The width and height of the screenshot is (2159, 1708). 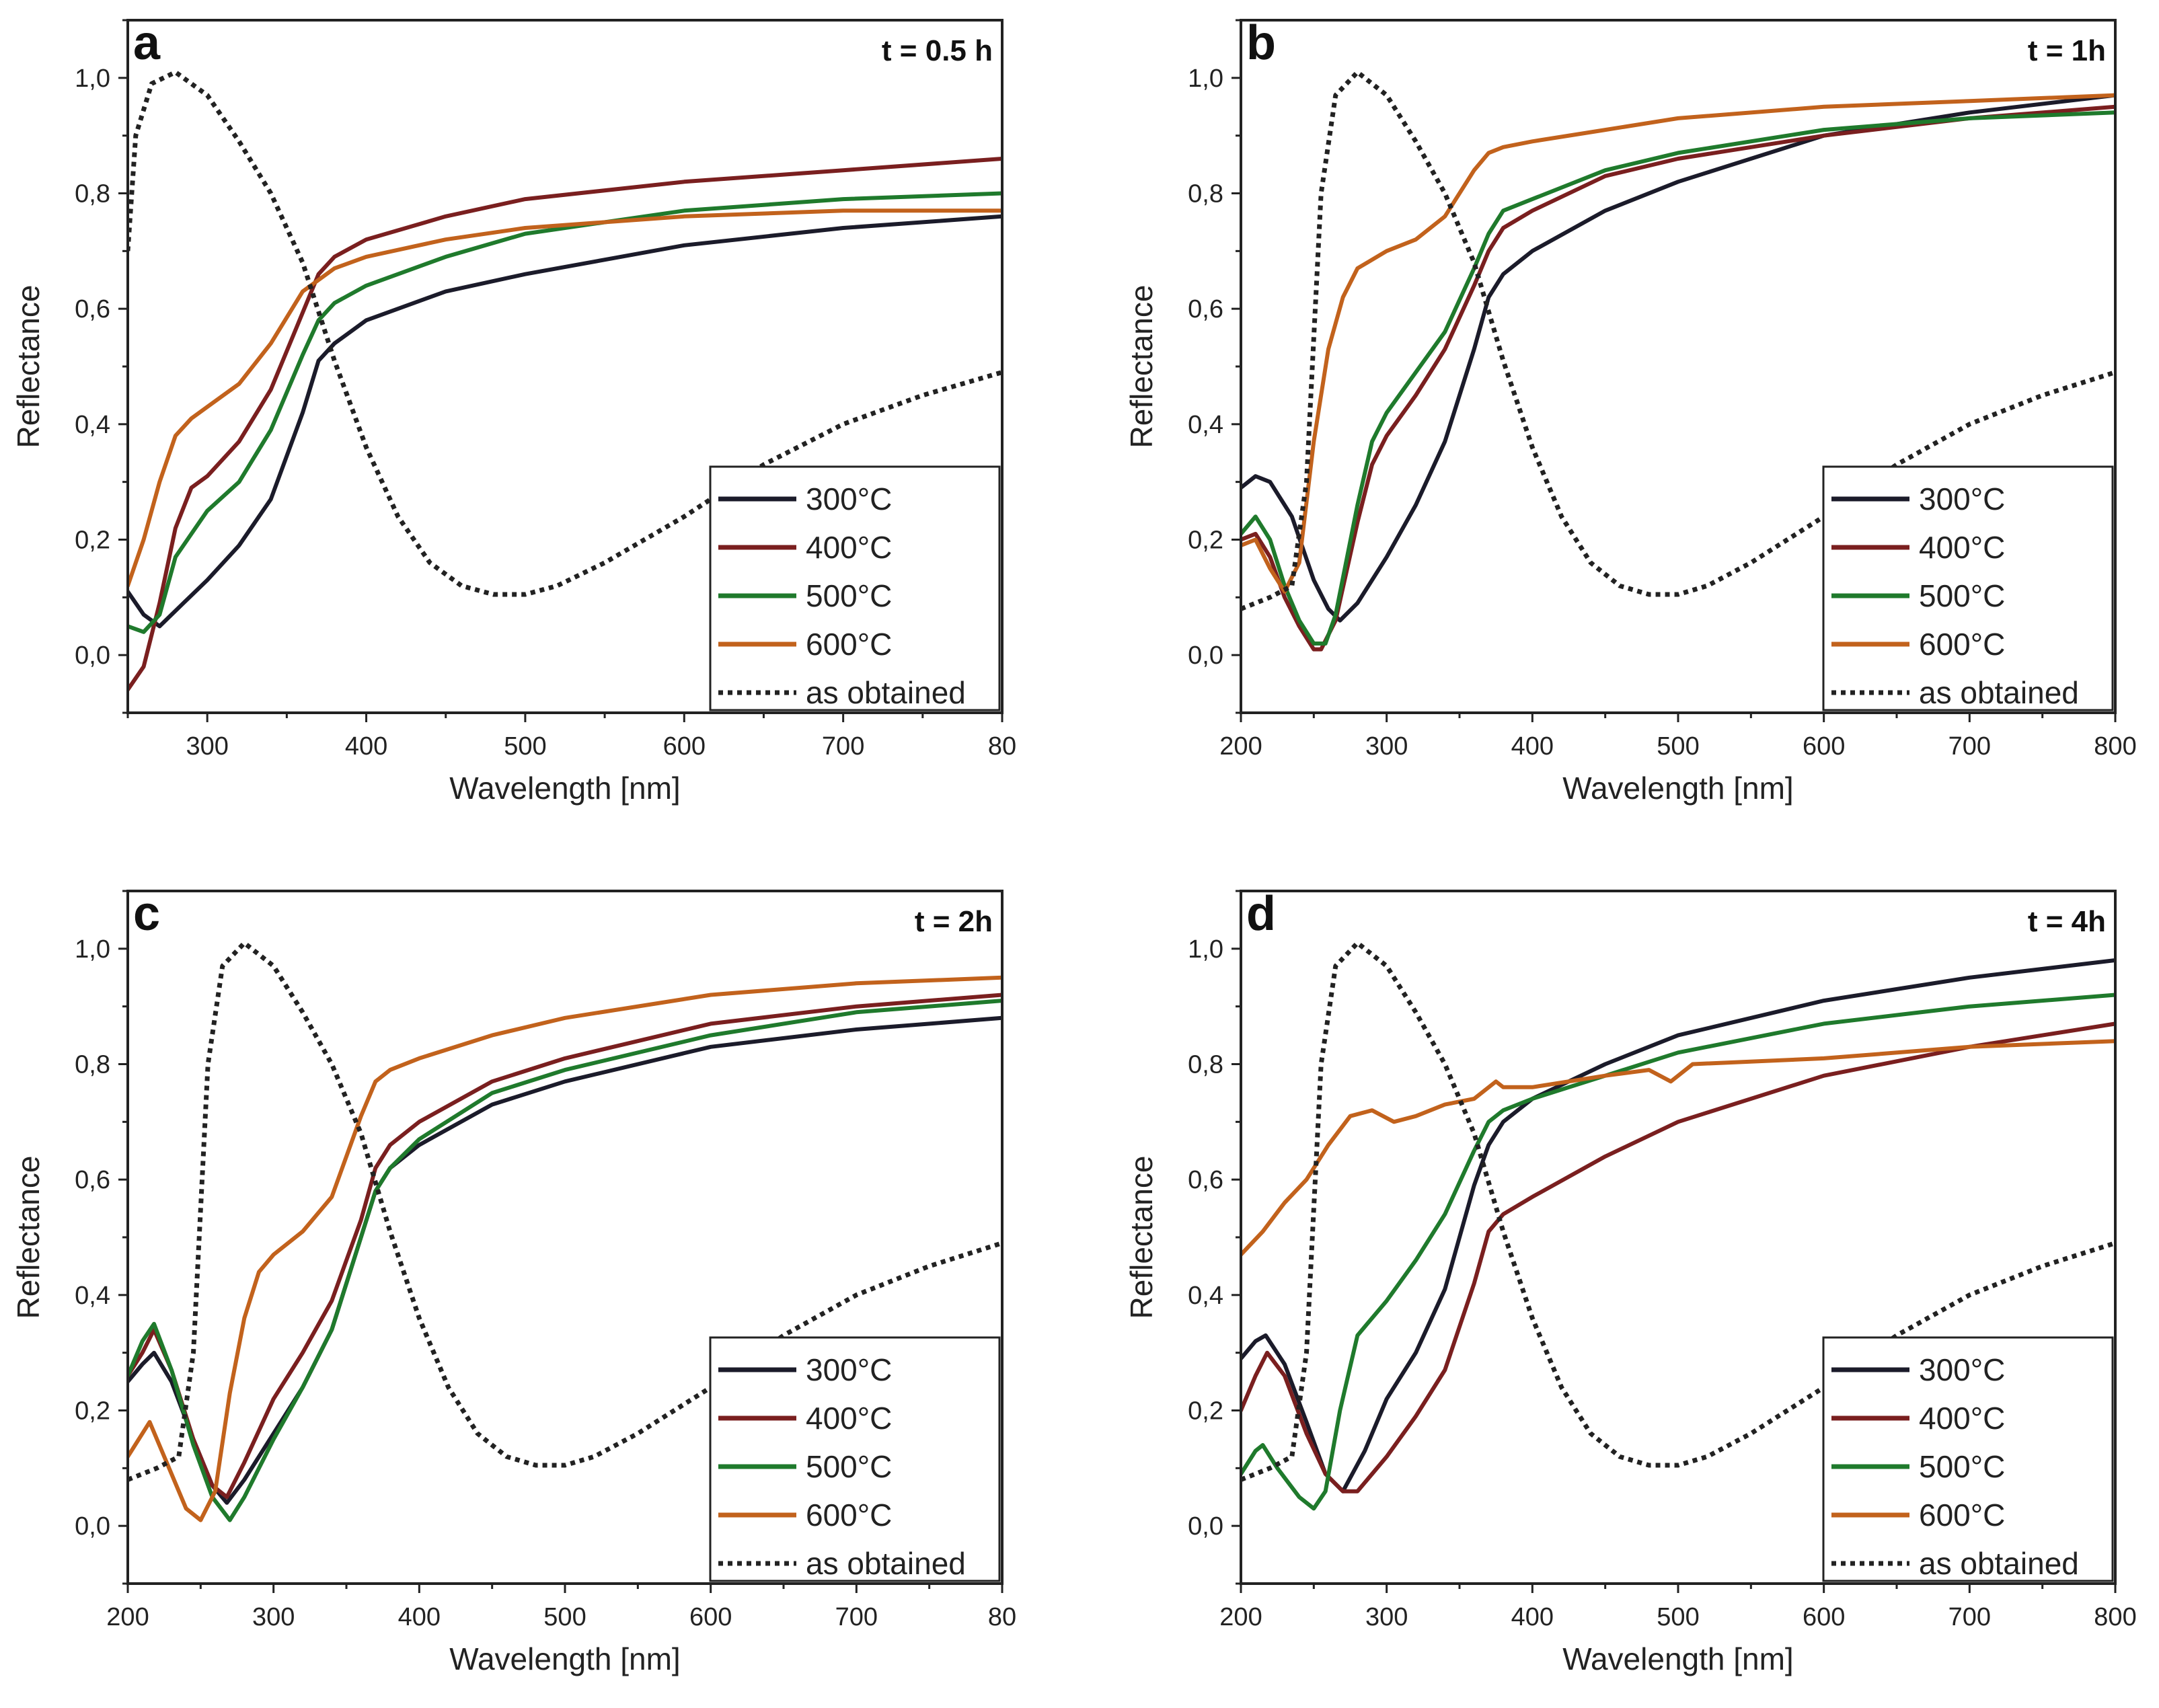 I want to click on panel-time-label: t = 4h, so click(x=2067, y=922).